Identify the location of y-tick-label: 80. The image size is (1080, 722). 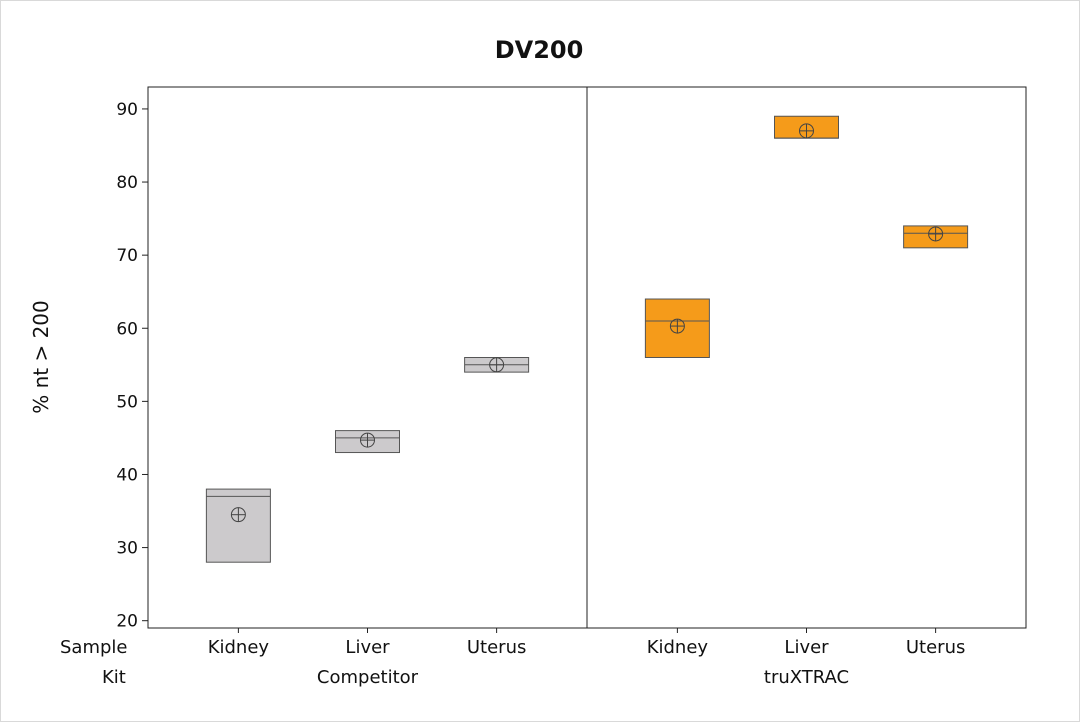
(127, 183).